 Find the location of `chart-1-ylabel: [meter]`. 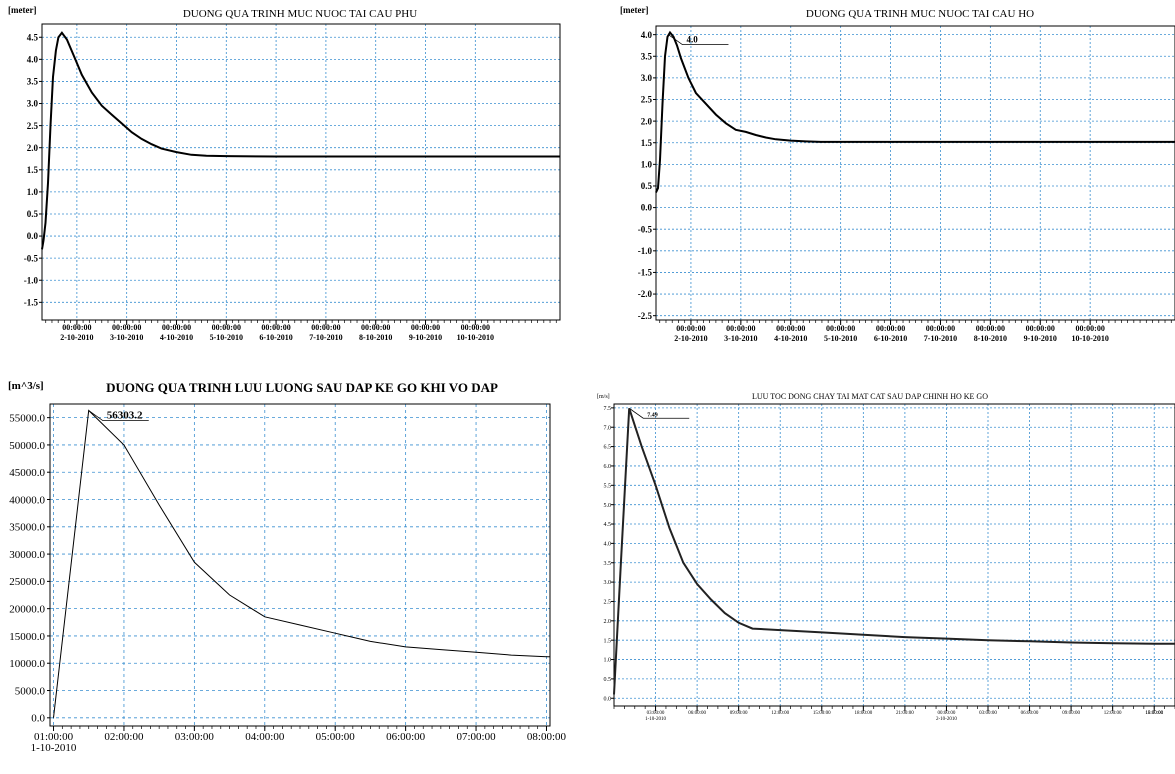

chart-1-ylabel: [meter] is located at coordinates (22, 10).